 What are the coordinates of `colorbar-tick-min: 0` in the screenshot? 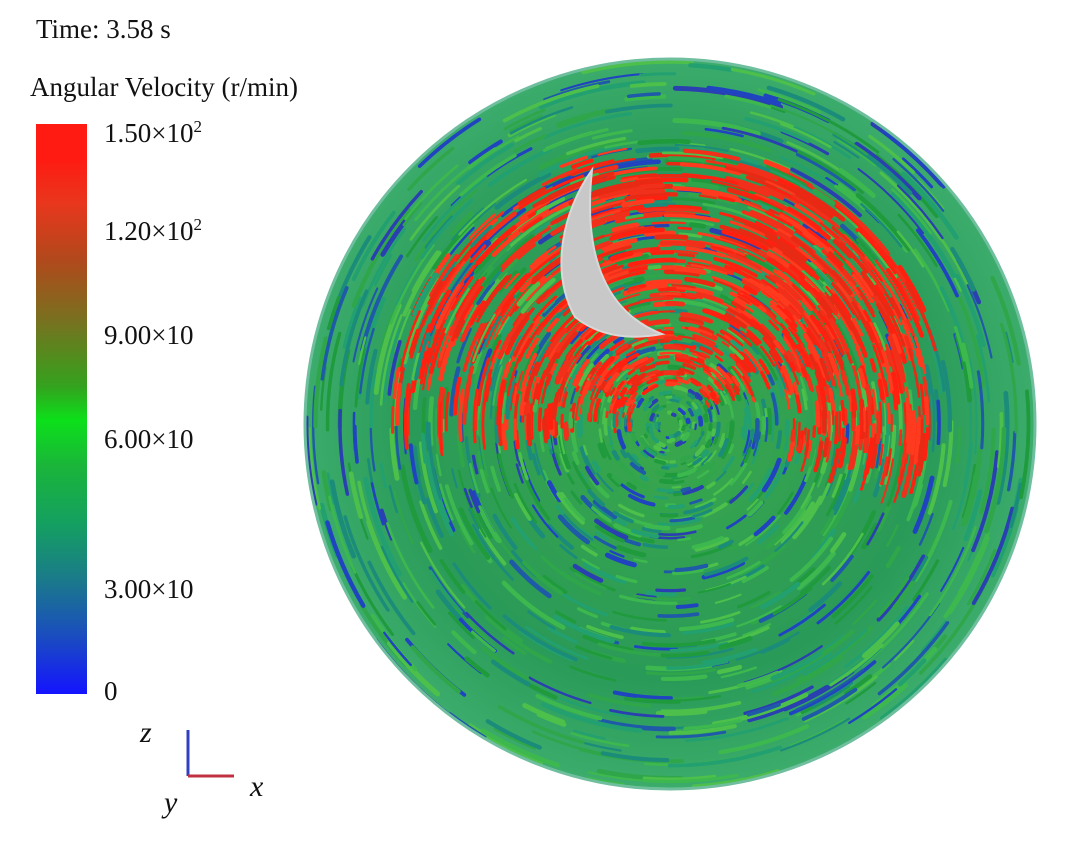 It's located at (111, 691).